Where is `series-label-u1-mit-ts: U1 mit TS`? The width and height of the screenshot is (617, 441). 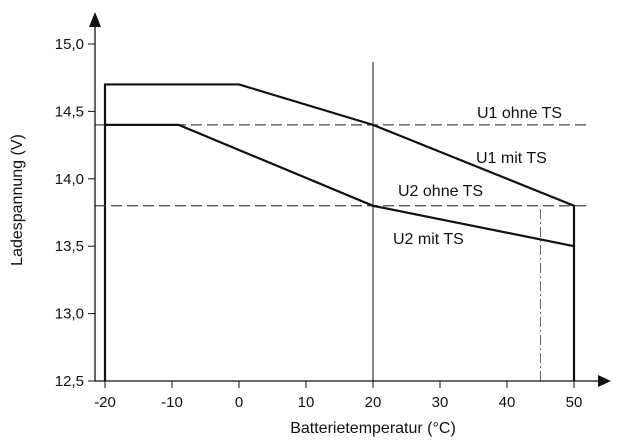
series-label-u1-mit-ts: U1 mit TS is located at coordinates (511, 158).